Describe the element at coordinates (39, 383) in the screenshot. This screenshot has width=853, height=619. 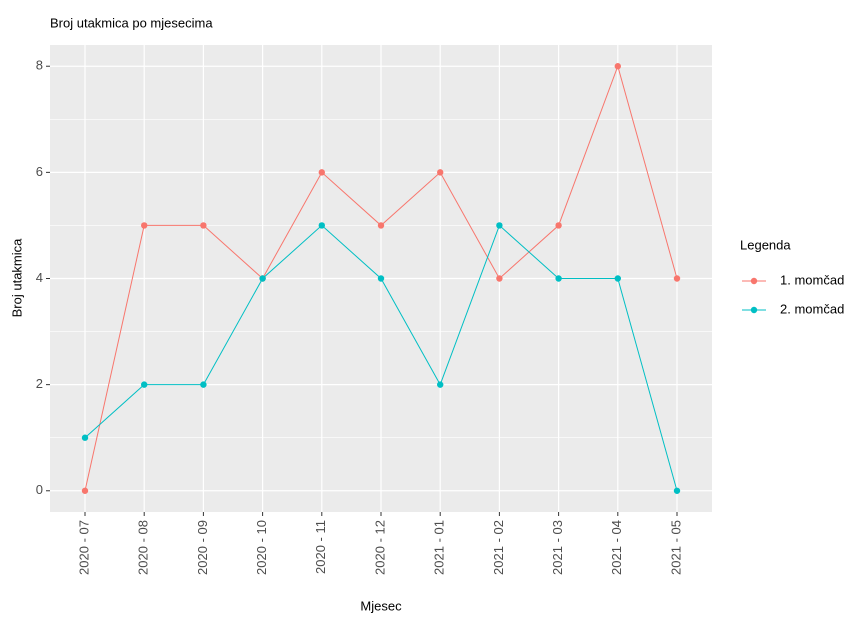
I see `y-tick-label: 2` at that location.